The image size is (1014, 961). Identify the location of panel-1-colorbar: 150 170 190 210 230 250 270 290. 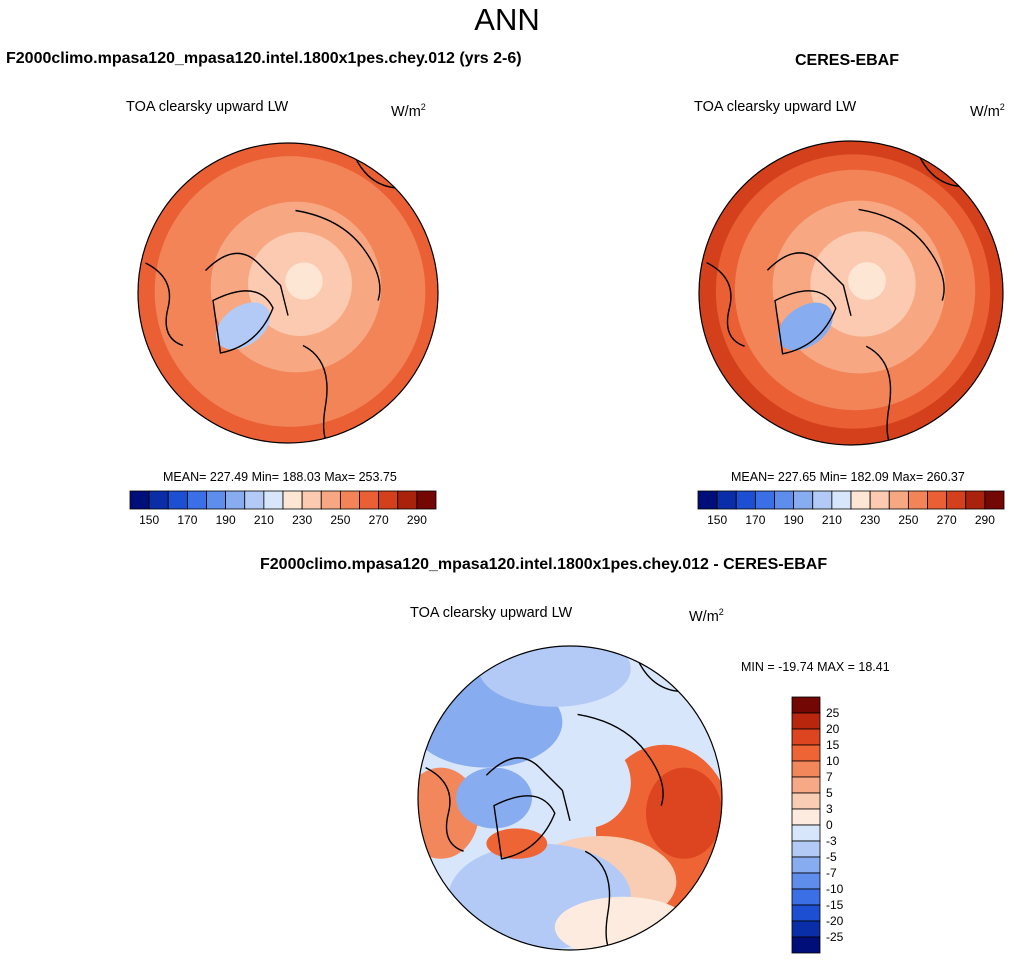
(283, 508).